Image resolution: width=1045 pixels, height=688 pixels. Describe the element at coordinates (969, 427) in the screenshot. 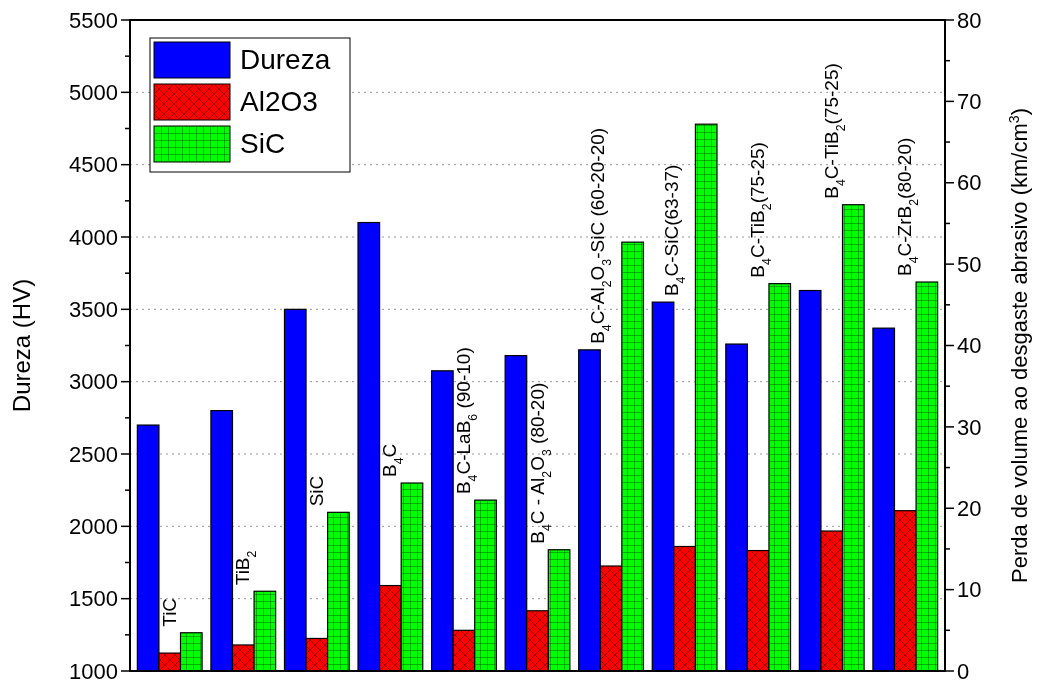

I see `y2-tick-label: 30` at that location.